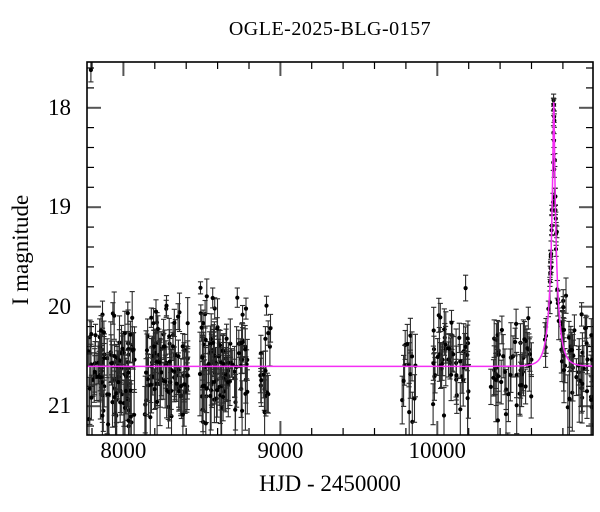 This screenshot has width=600, height=512. Describe the element at coordinates (59, 306) in the screenshot. I see `y-tick-label: 20` at that location.